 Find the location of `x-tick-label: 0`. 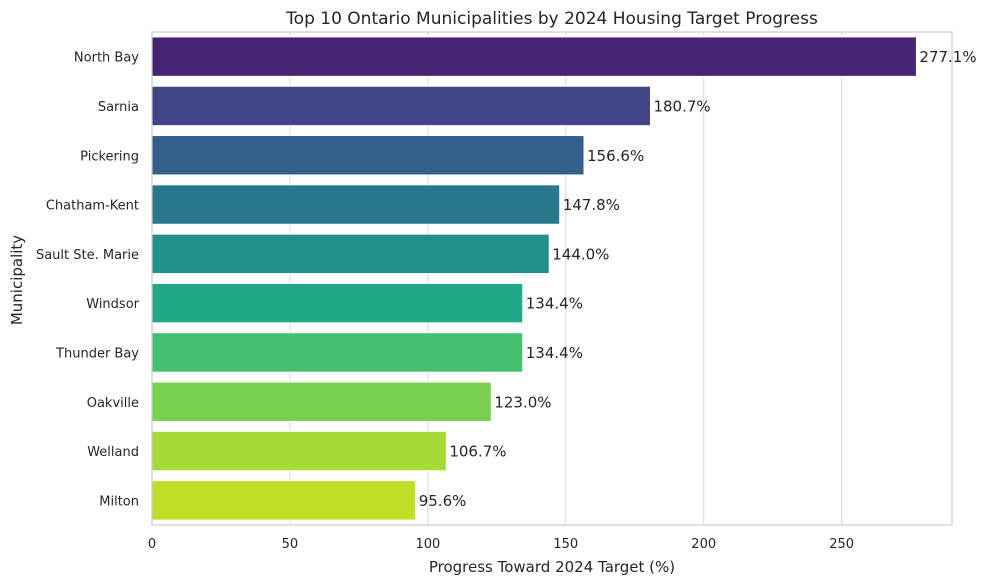

x-tick-label: 0 is located at coordinates (152, 544).